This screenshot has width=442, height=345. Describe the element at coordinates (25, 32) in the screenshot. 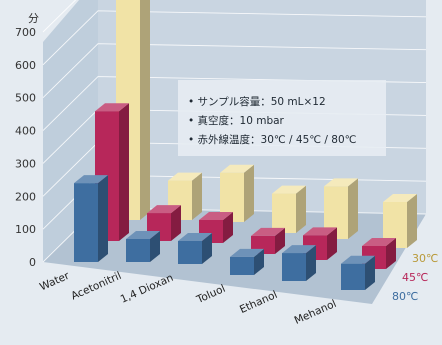

I see `y-tick-label: 700` at that location.